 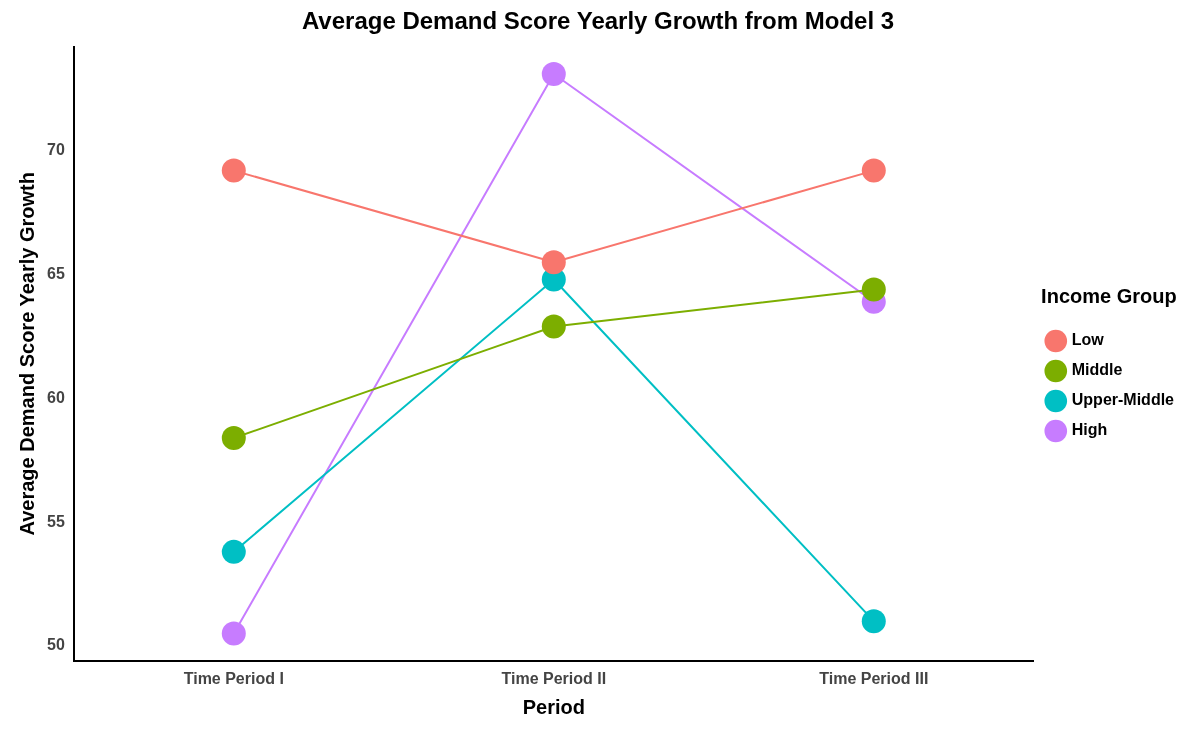 What do you see at coordinates (26, 354) in the screenshot?
I see `y-axis-title: Average Demand Score Yearly Growth` at bounding box center [26, 354].